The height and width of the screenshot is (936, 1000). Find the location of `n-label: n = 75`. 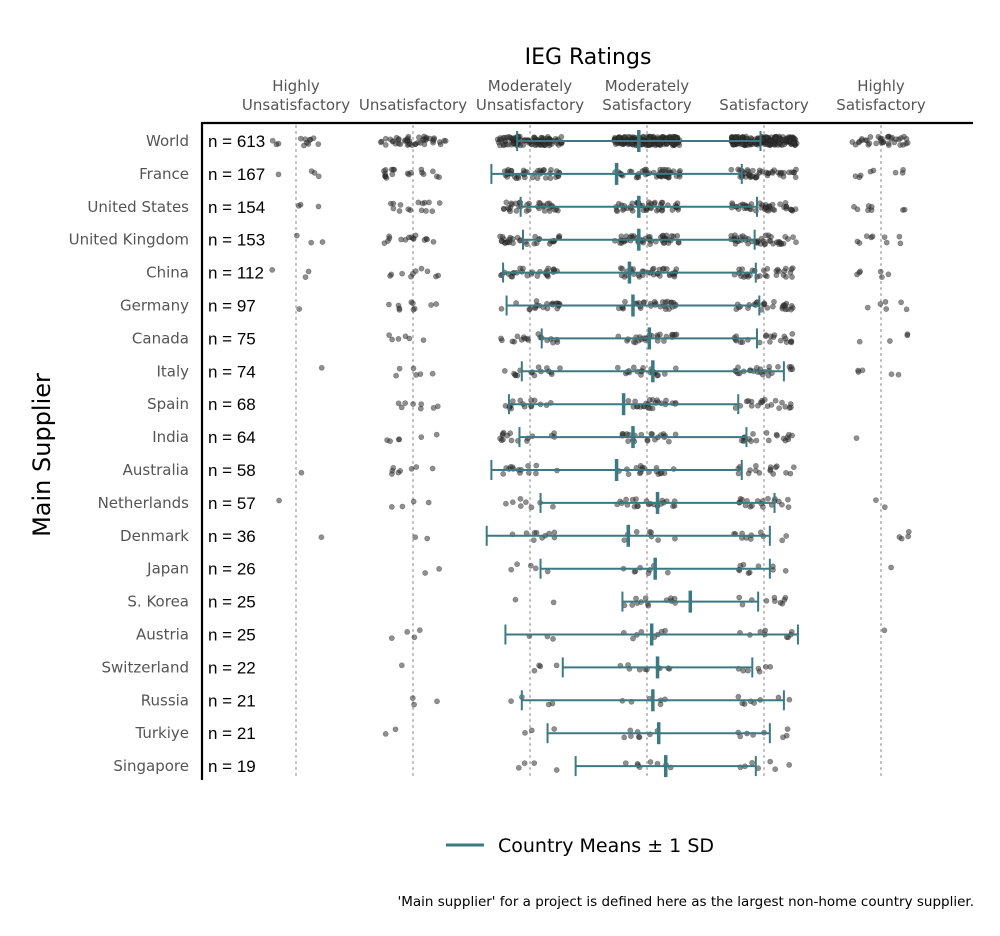

n-label: n = 75 is located at coordinates (232, 338).